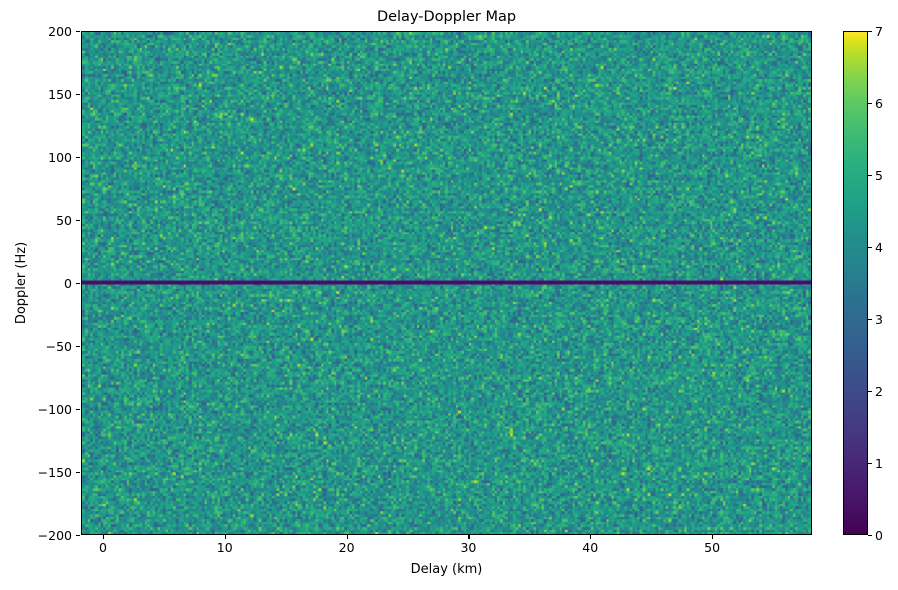 Image resolution: width=898 pixels, height=590 pixels. I want to click on y-tick-label: −200, so click(54, 535).